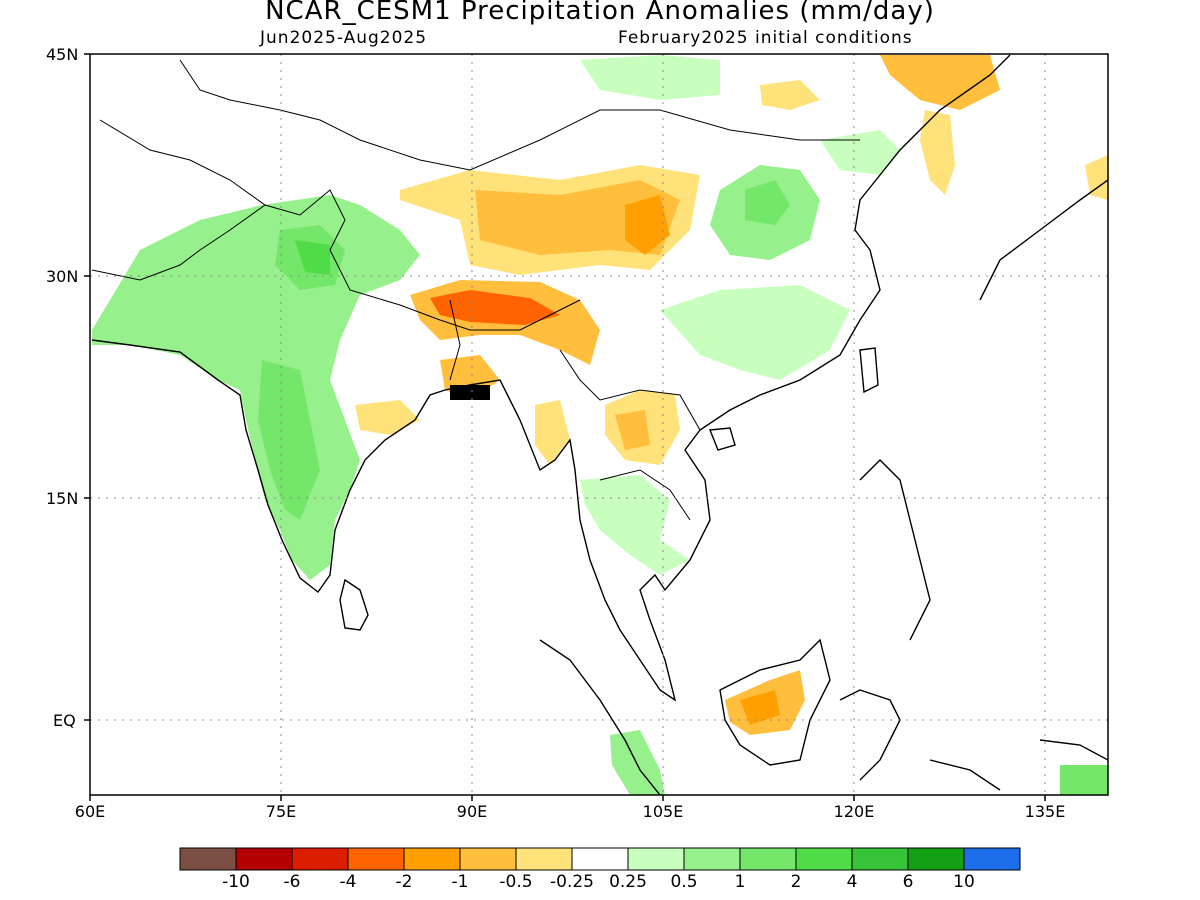  I want to click on colorbar-label-6: -0.25, so click(572, 882).